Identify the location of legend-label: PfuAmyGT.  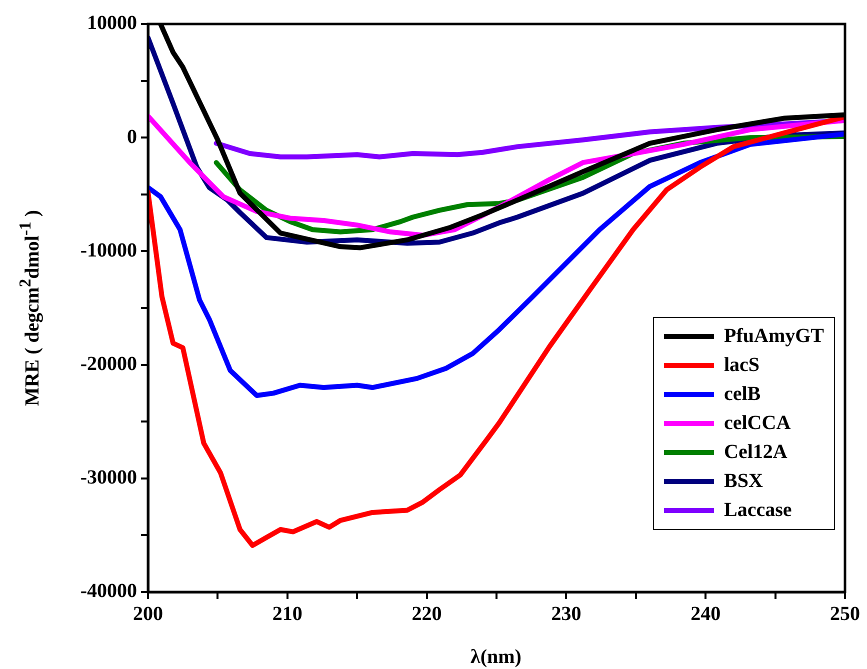
(774, 336).